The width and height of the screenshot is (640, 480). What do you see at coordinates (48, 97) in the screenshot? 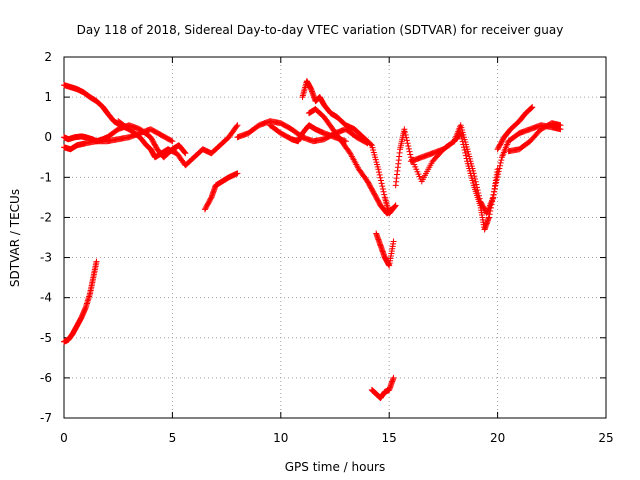
I see `y-tick-label: 1` at bounding box center [48, 97].